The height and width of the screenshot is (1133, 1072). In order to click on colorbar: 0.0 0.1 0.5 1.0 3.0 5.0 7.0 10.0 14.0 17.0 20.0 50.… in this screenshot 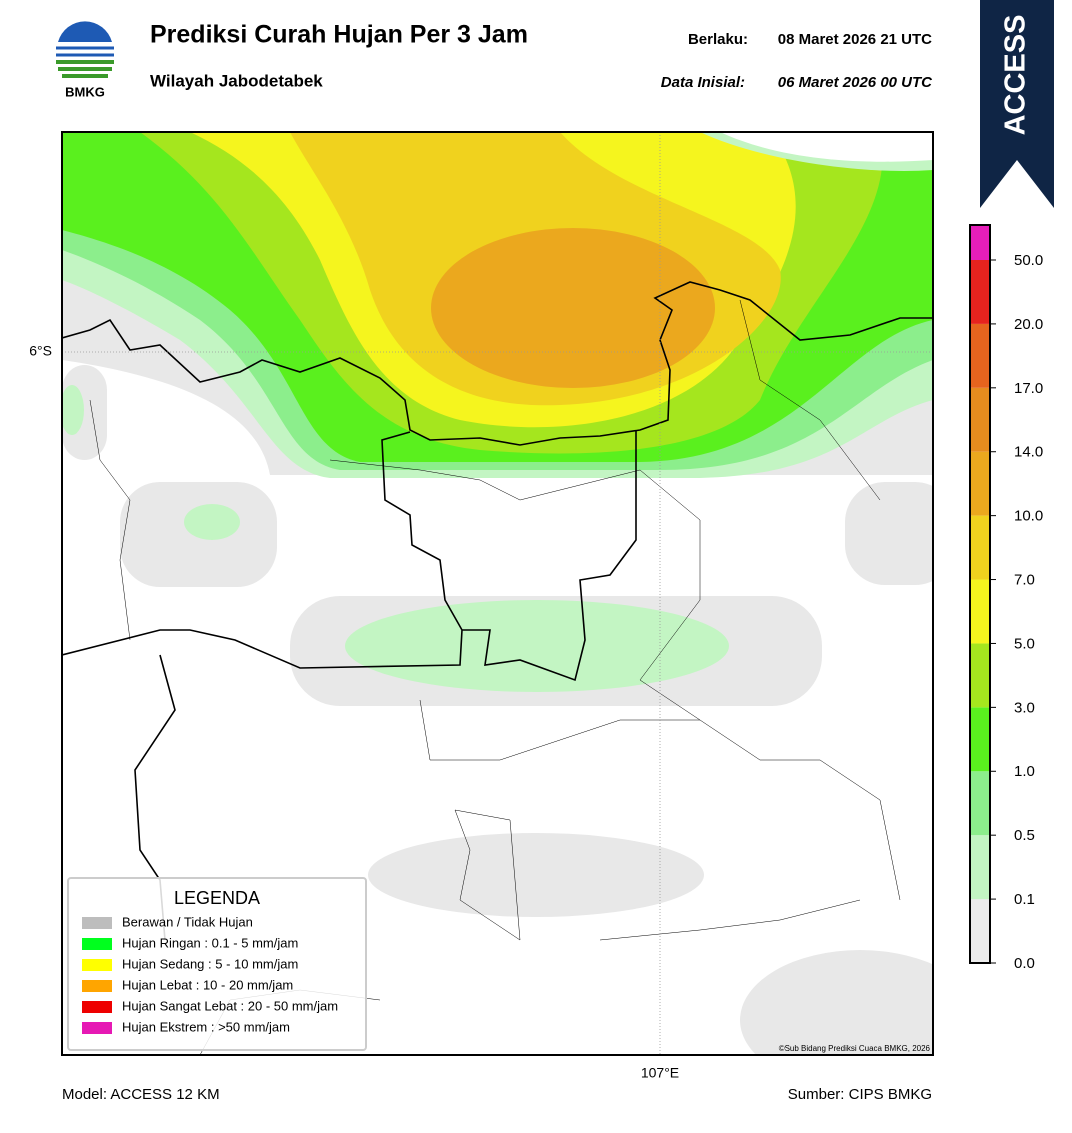, I will do `click(1006, 598)`.